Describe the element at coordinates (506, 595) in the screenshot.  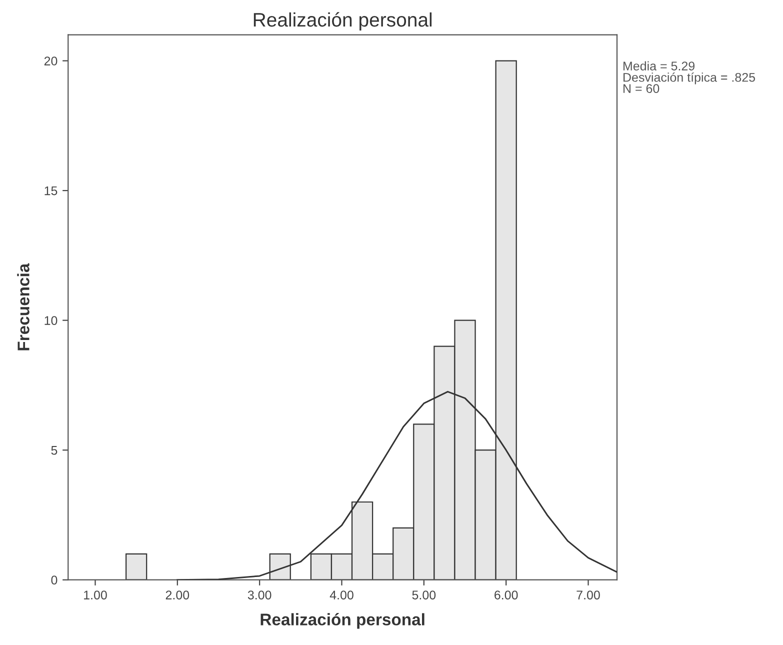
I see `x-tick-label: 6.00` at that location.